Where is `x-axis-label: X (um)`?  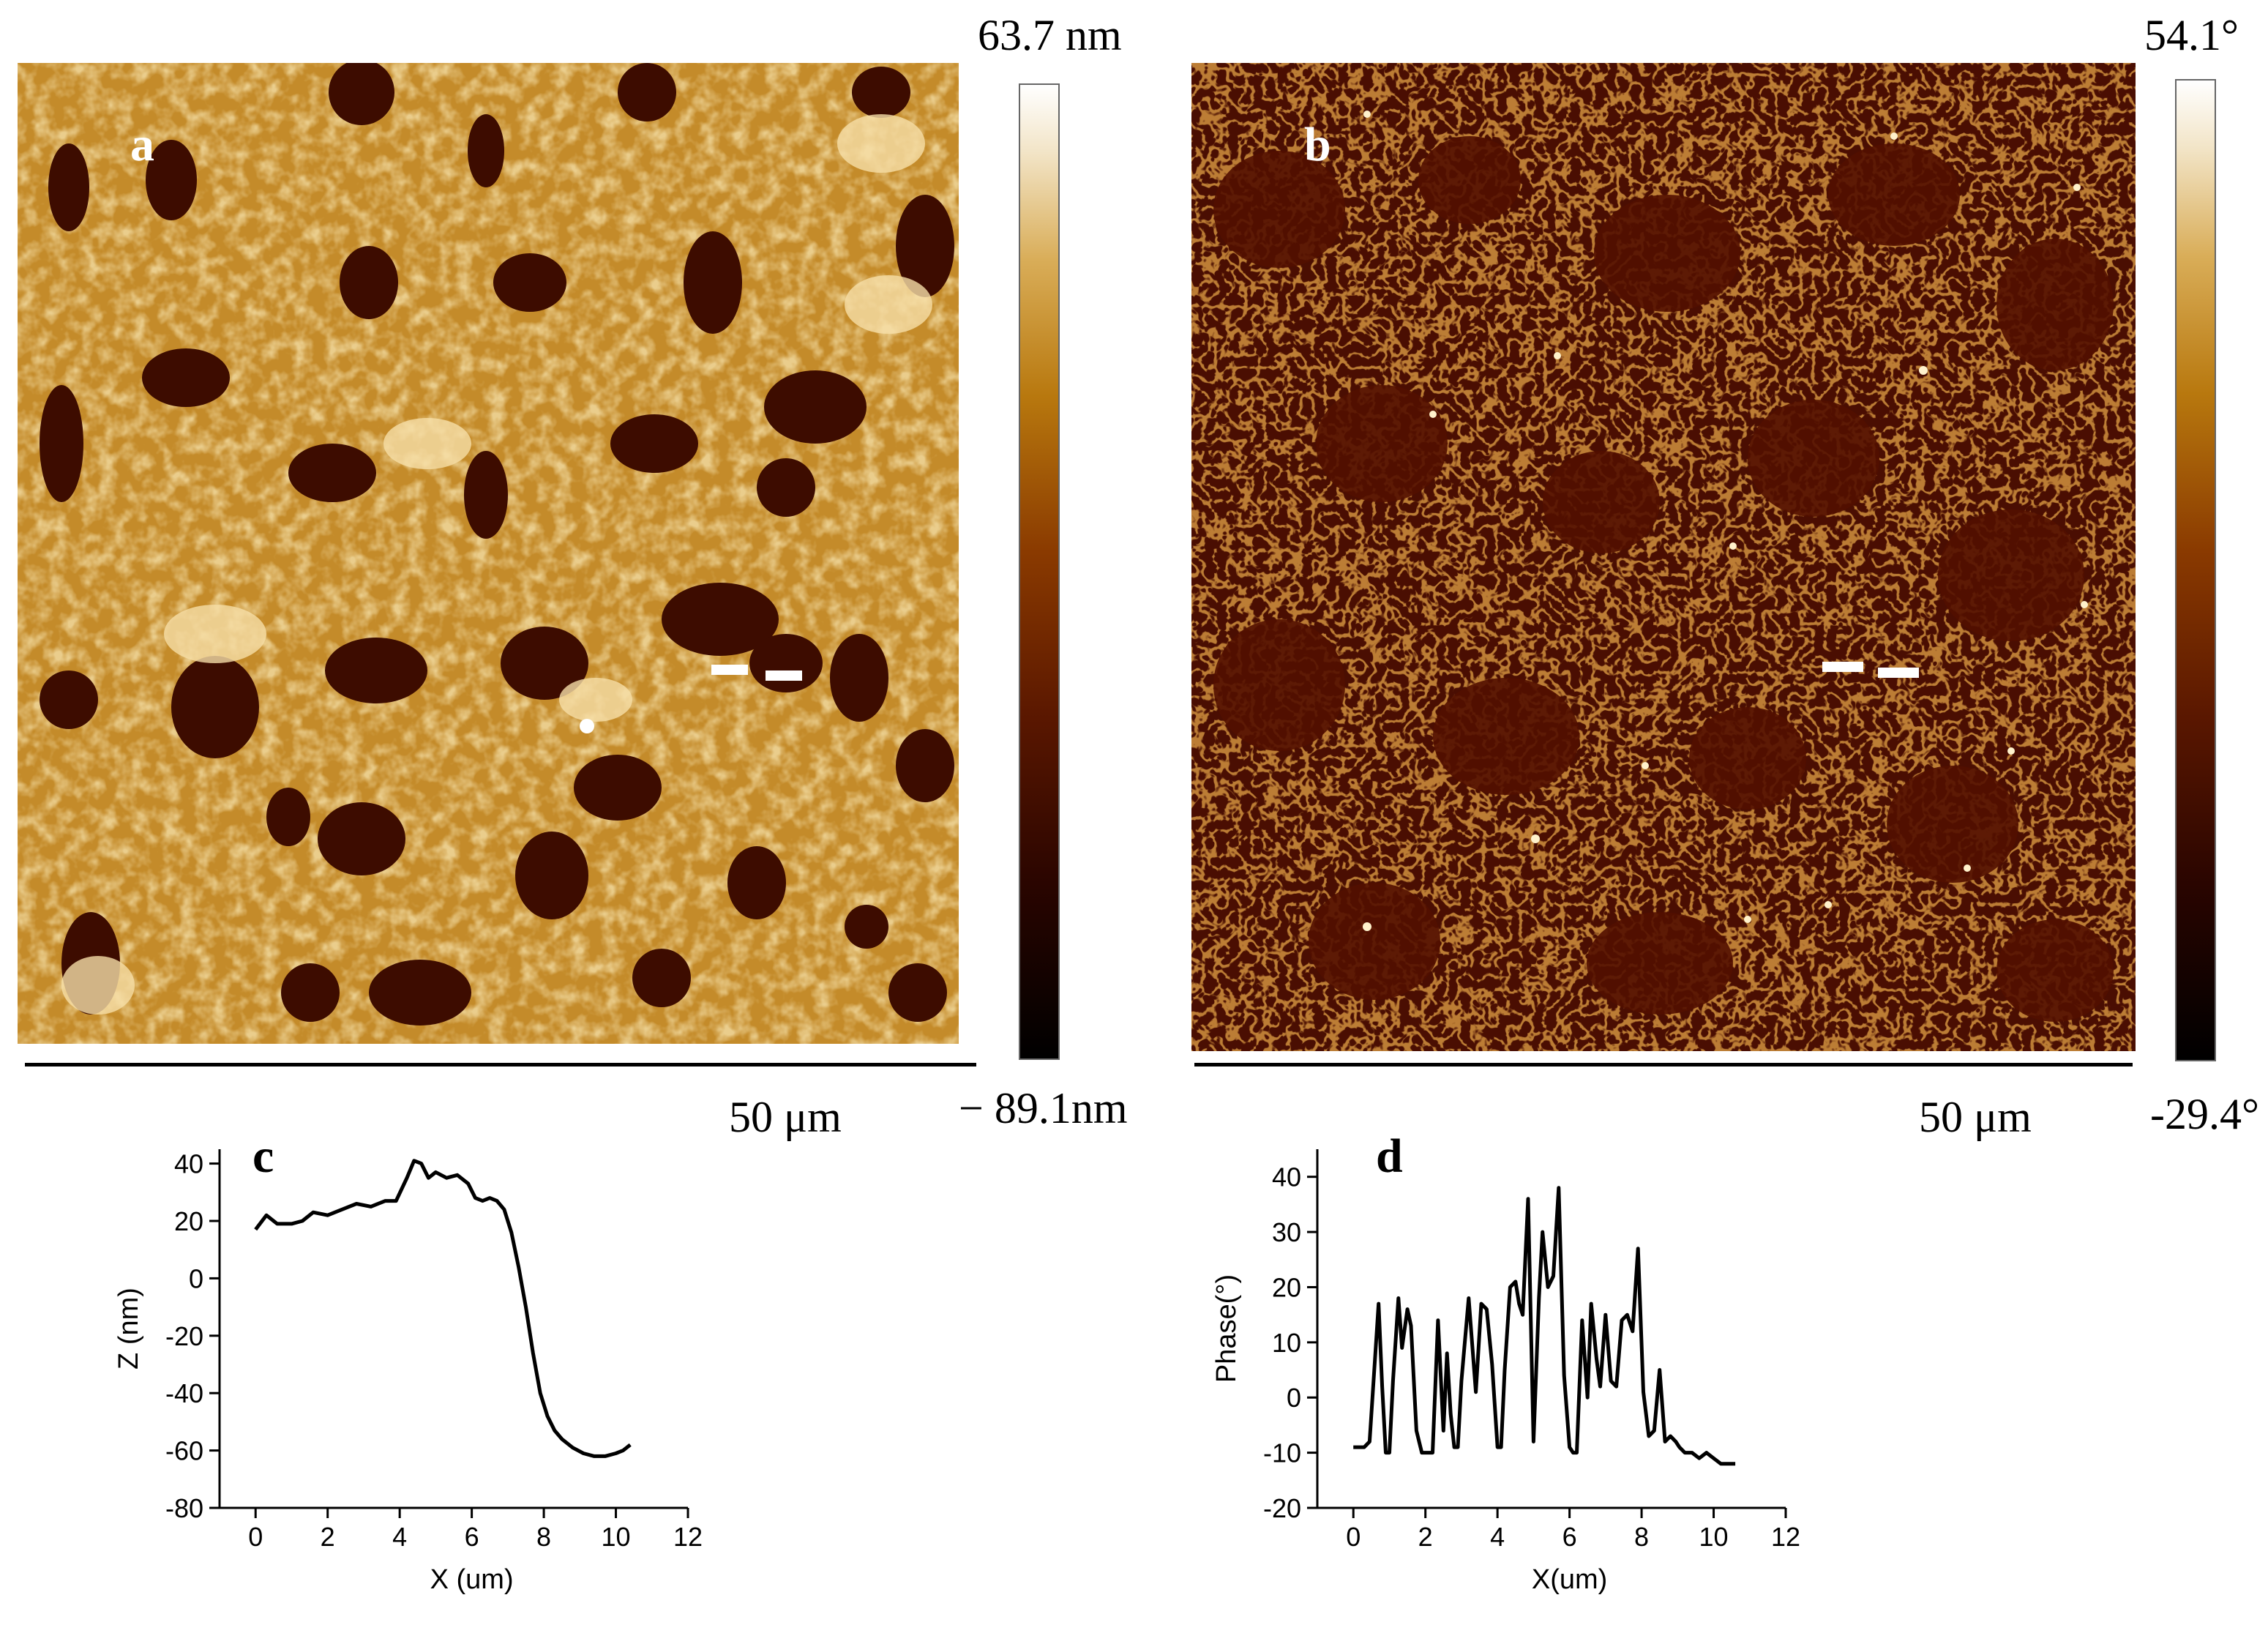
x-axis-label: X (um) is located at coordinates (472, 1579).